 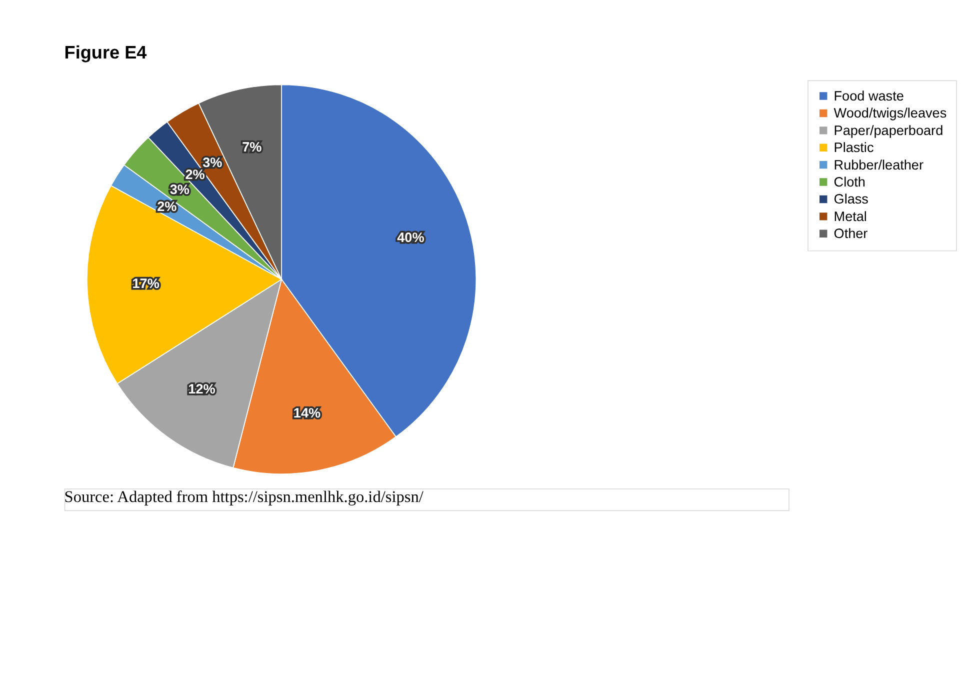 I want to click on legend-label: Other, so click(x=851, y=234).